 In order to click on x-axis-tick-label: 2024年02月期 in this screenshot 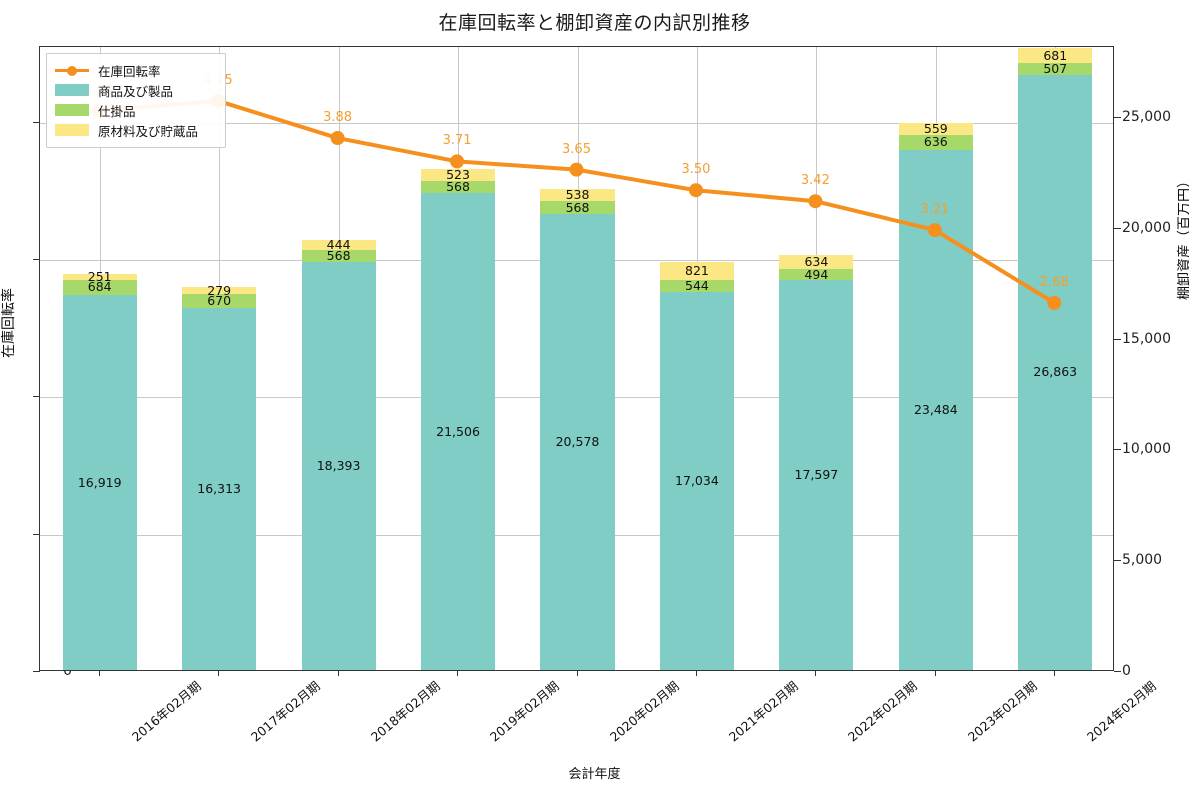, I will do `click(1122, 711)`.